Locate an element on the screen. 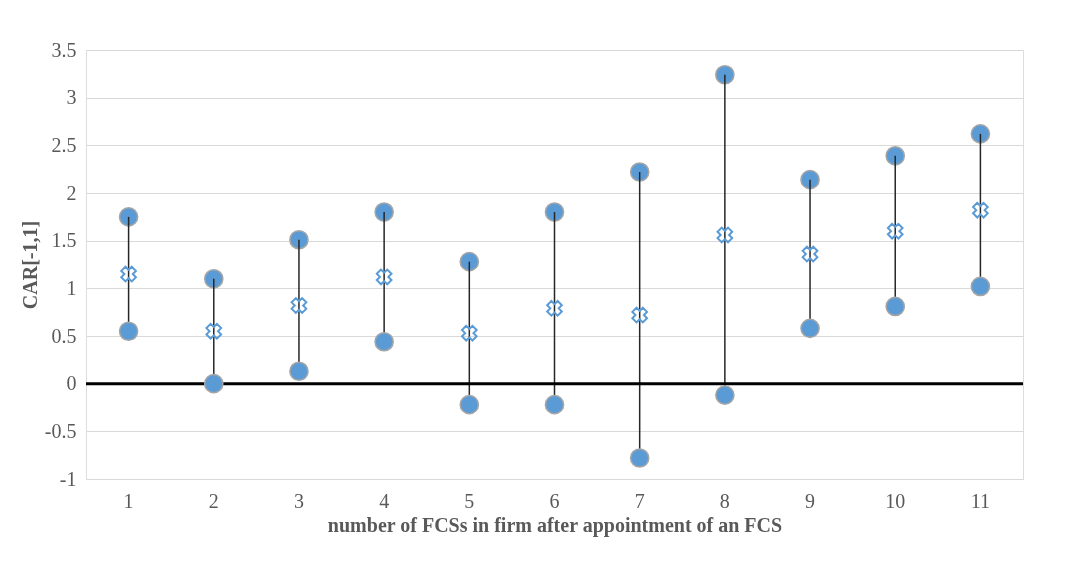  x-tick-label: 8 is located at coordinates (724, 500).